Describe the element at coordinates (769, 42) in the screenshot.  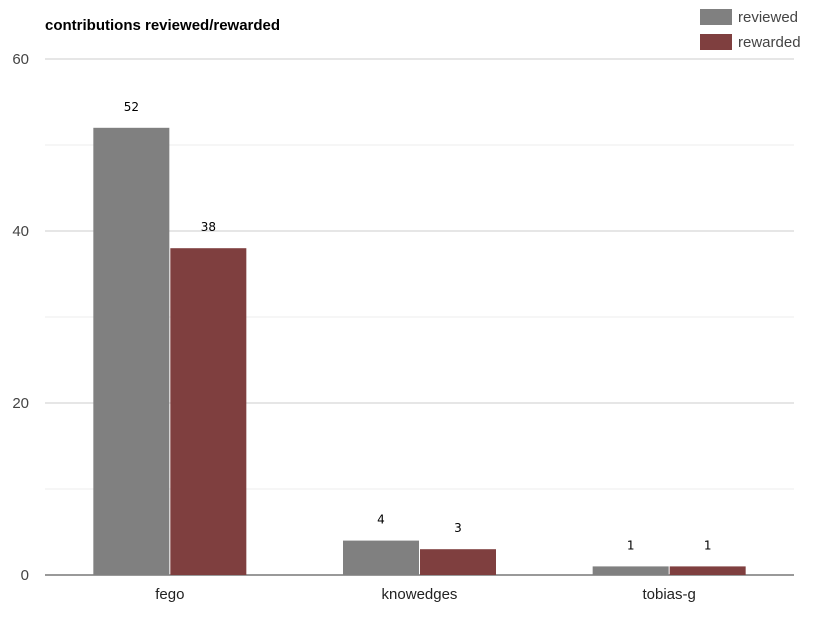
I see `legend-label-rewarded: rewarded` at that location.